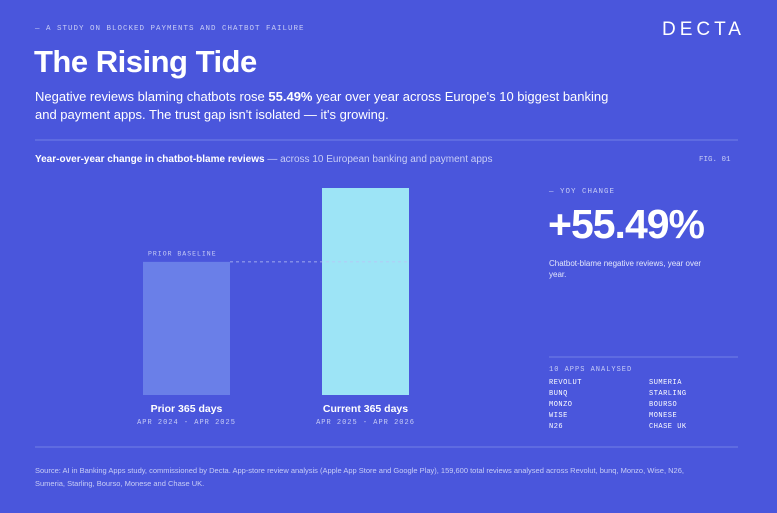  I want to click on app-name: BUNQ, so click(558, 394).